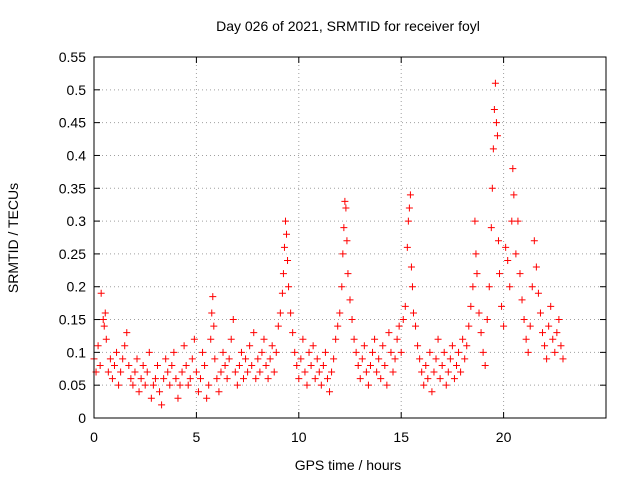 The width and height of the screenshot is (640, 480). I want to click on x-tick-labels: 0 5 10 15 20, so click(300, 437).